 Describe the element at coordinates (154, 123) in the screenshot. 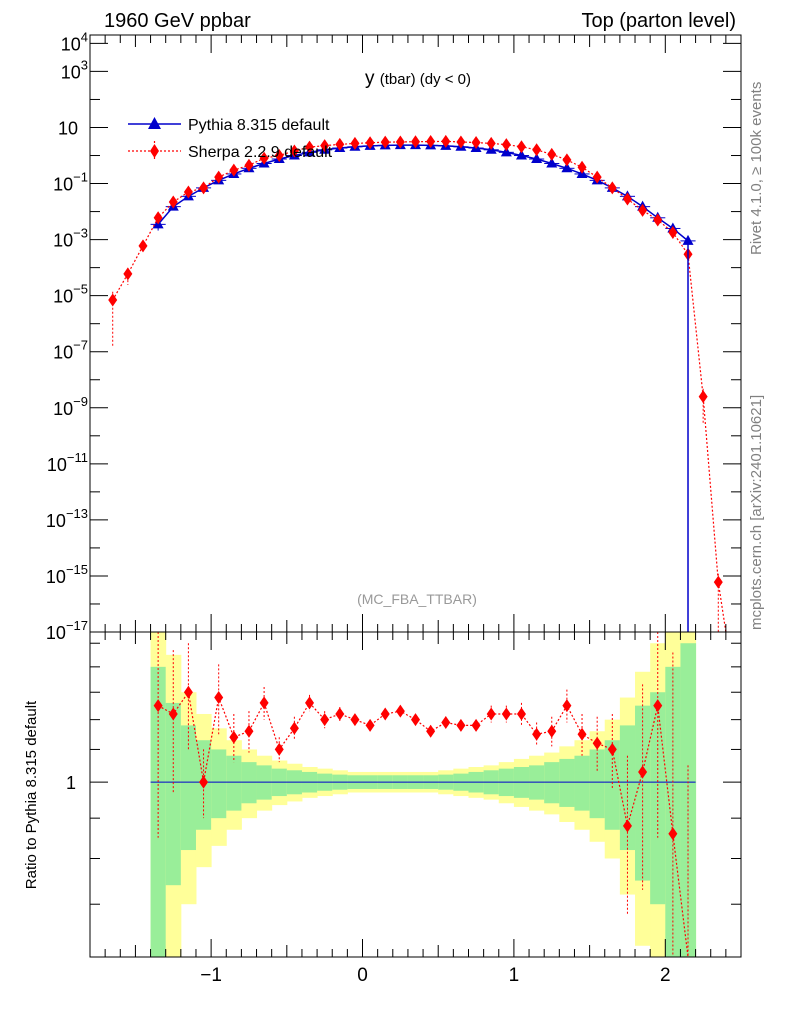

I see `legend-pythia-marker` at that location.